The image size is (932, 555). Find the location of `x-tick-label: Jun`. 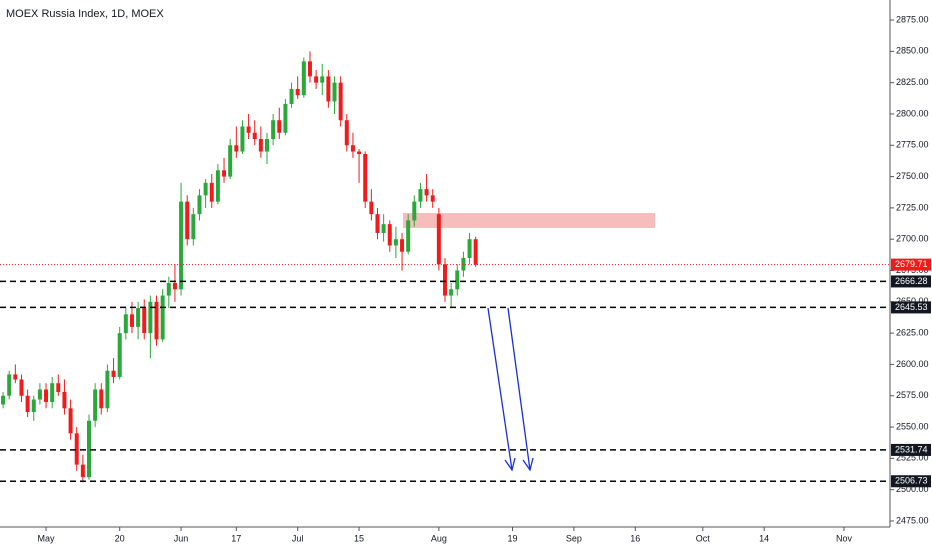

x-tick-label: Jun is located at coordinates (181, 538).